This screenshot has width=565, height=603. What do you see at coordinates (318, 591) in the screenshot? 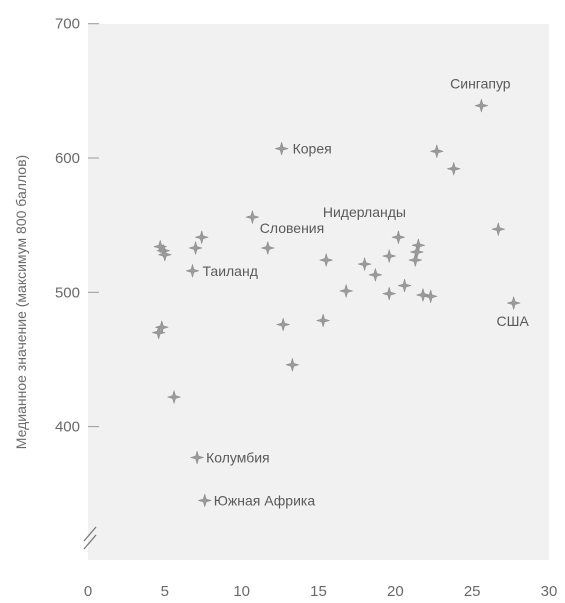
I see `x-tick-label: 15` at bounding box center [318, 591].